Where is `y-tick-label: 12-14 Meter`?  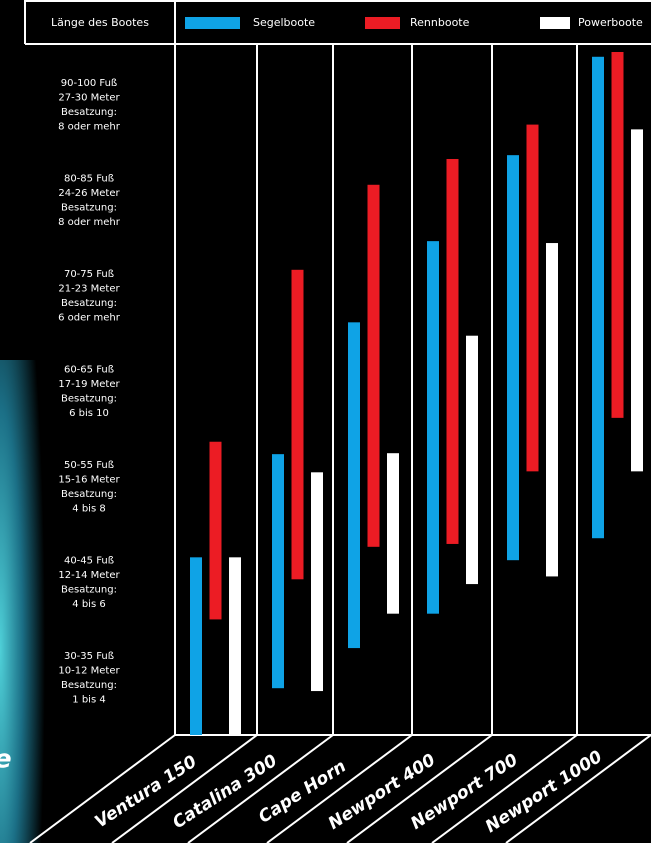
y-tick-label: 12-14 Meter is located at coordinates (89, 575).